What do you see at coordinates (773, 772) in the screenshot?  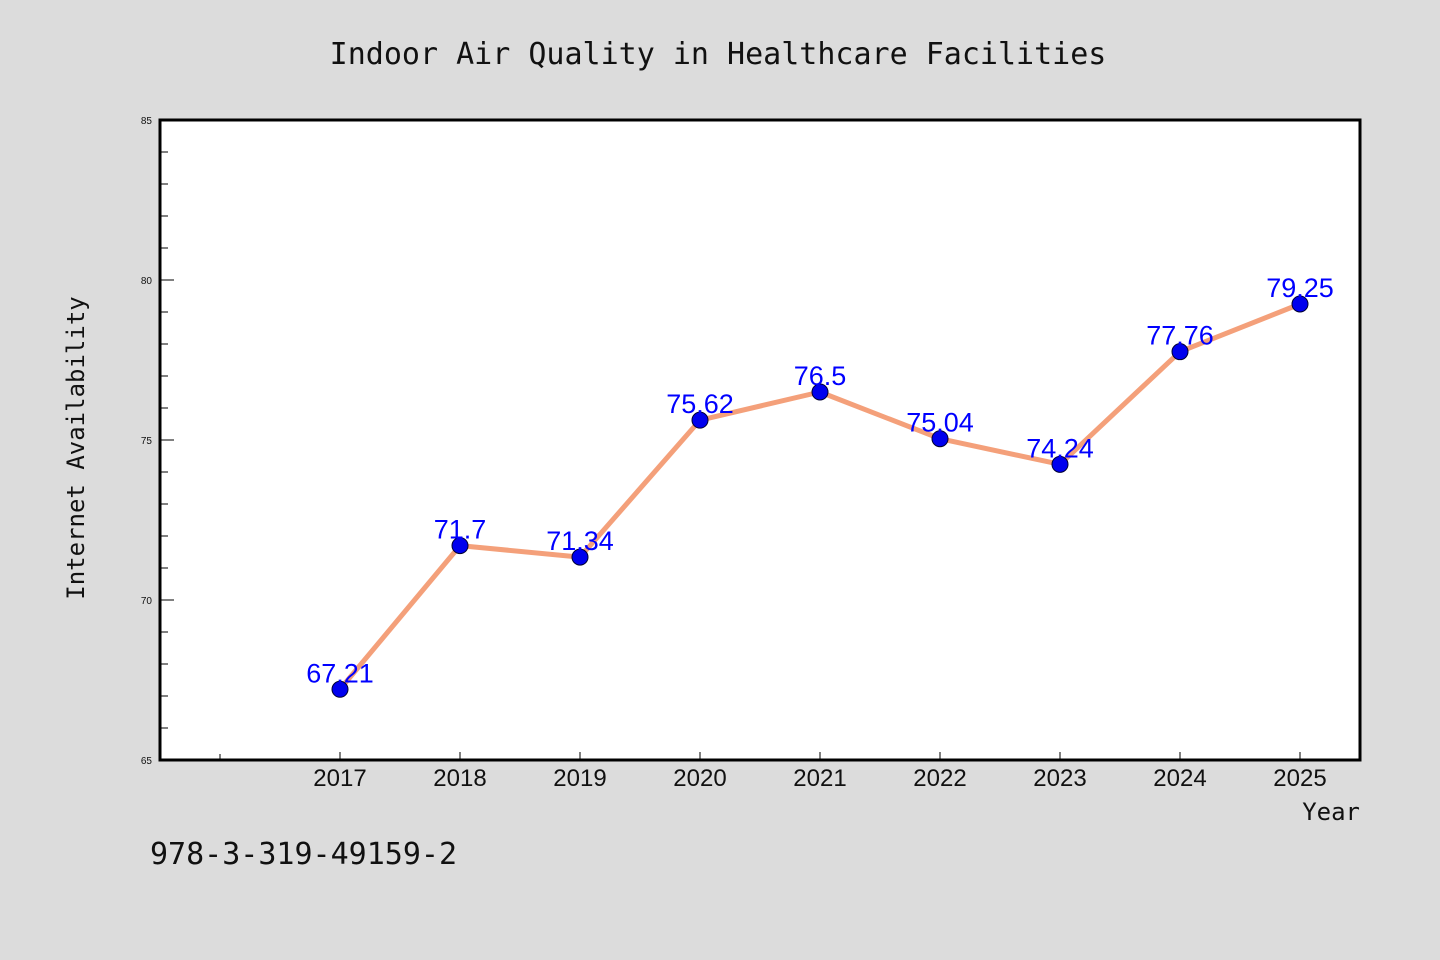 I see `x-axis-ticks: 2017 2018 2019 2020 2021 2022 2023 2024 2025` at bounding box center [773, 772].